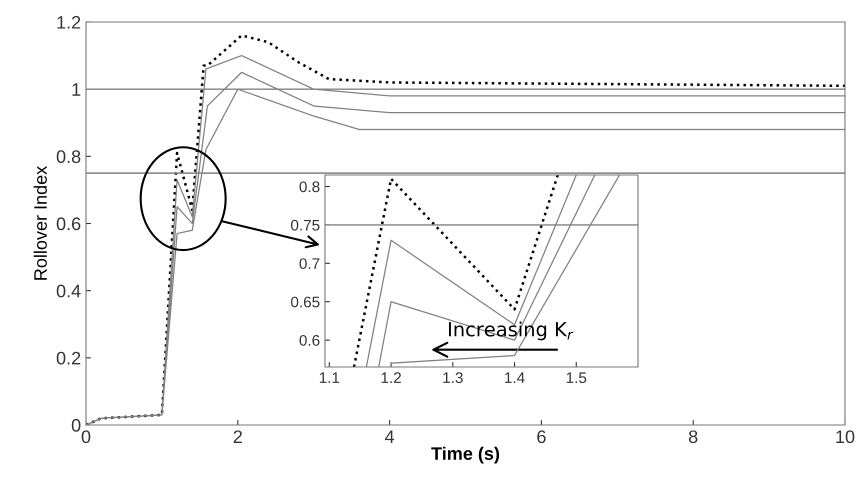 The image size is (858, 480). Describe the element at coordinates (238, 436) in the screenshot. I see `x-tick-label: 2` at that location.